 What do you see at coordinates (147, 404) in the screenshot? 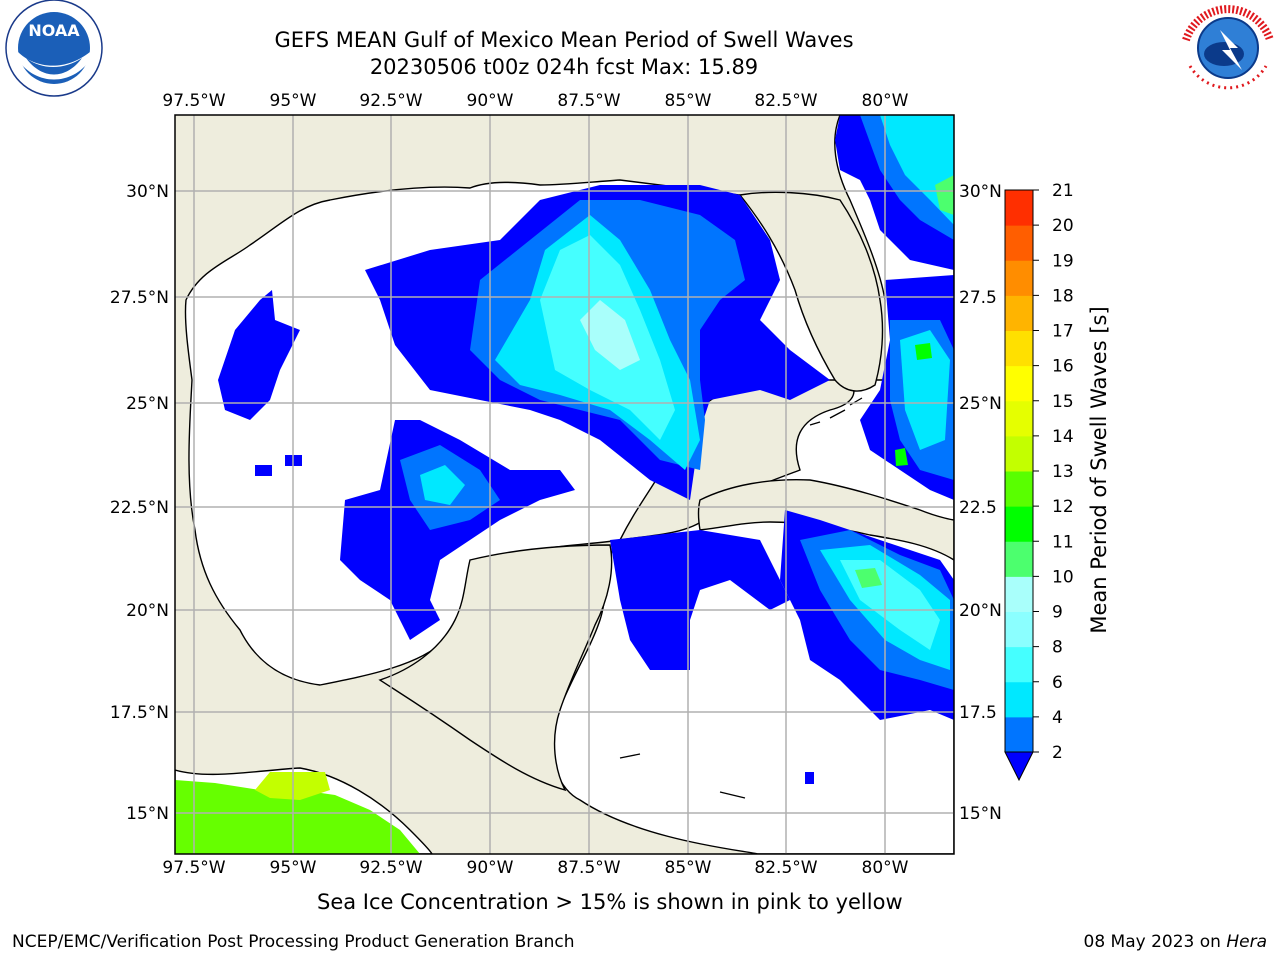
I see `lat-tick-left: 25°N` at bounding box center [147, 404].